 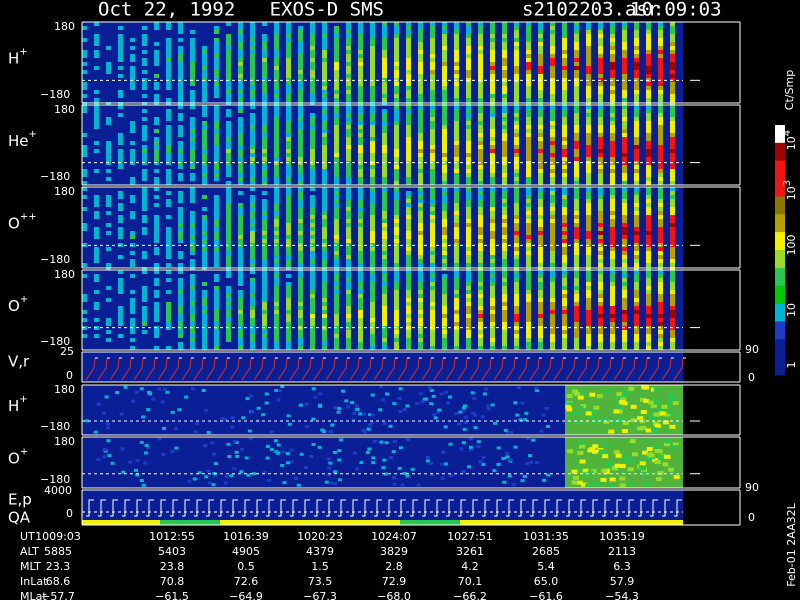 I want to click on right-label: 90, so click(x=752, y=349).